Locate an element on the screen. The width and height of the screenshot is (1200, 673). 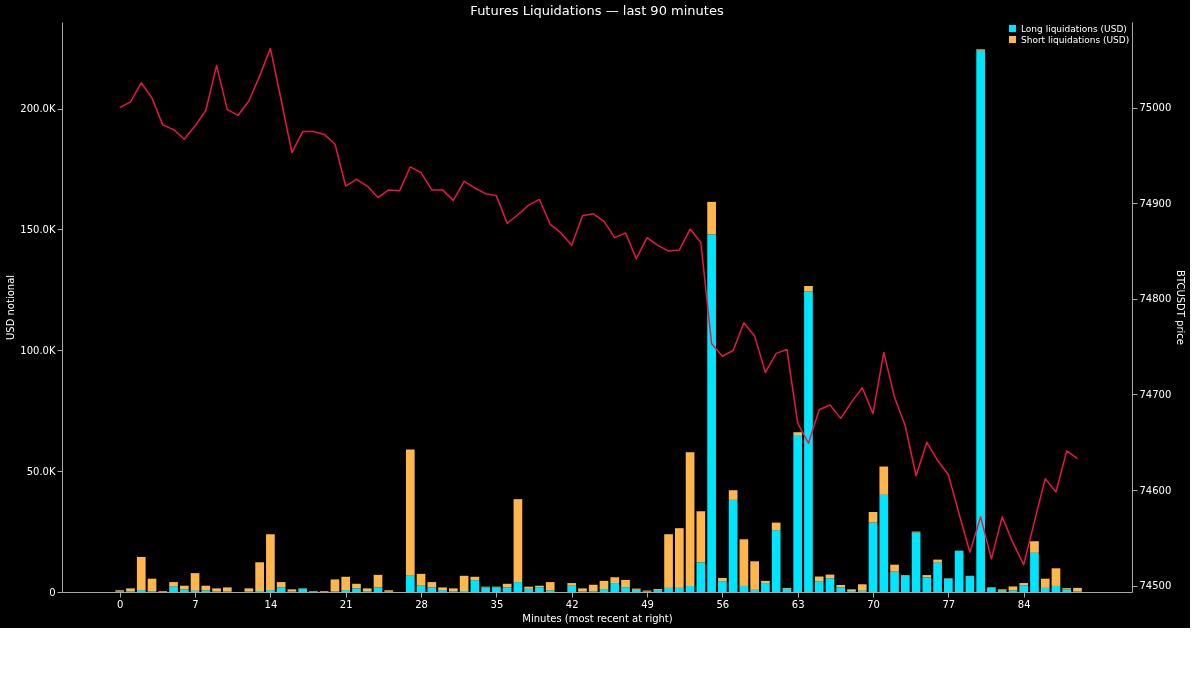
x-tick-label: 77 is located at coordinates (949, 604).